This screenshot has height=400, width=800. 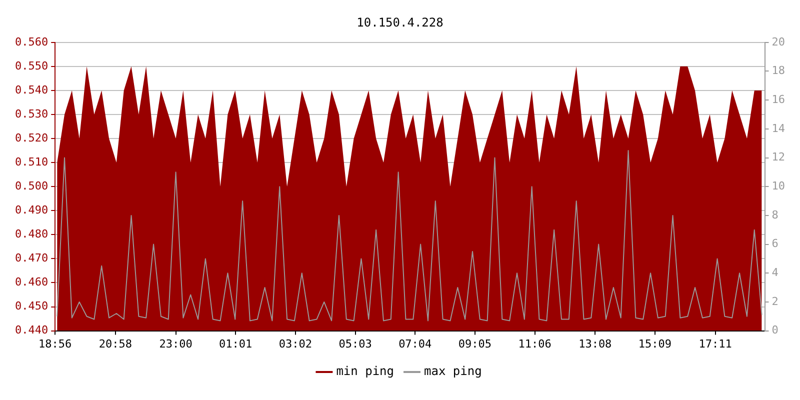 What do you see at coordinates (655, 343) in the screenshot?
I see `x-tick-label: 15:09` at bounding box center [655, 343].